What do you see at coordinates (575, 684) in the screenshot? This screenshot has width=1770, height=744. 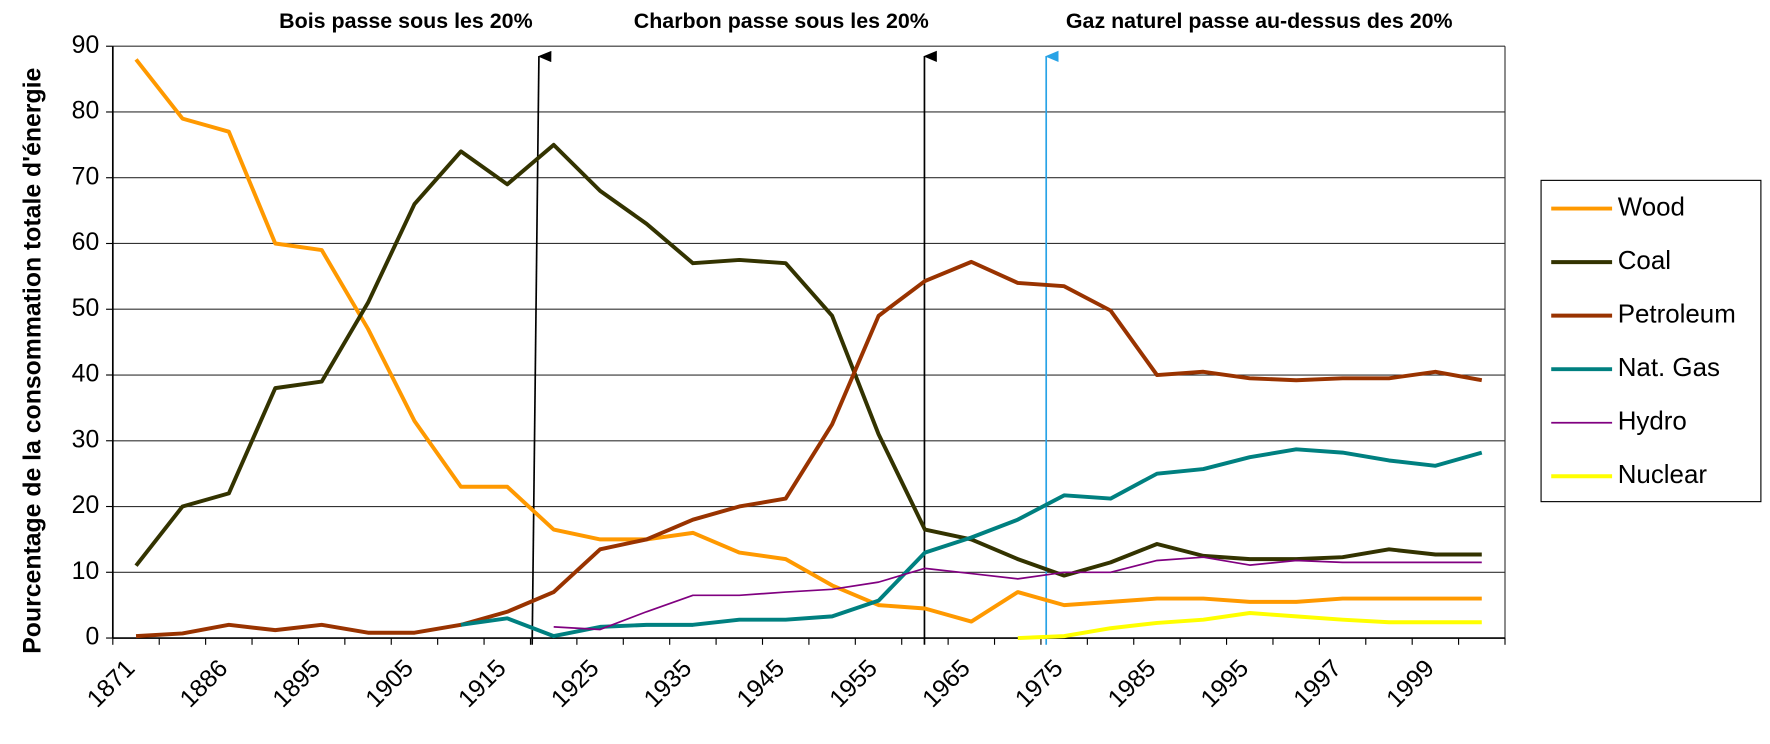 I see `x-tick-label: 1925` at bounding box center [575, 684].